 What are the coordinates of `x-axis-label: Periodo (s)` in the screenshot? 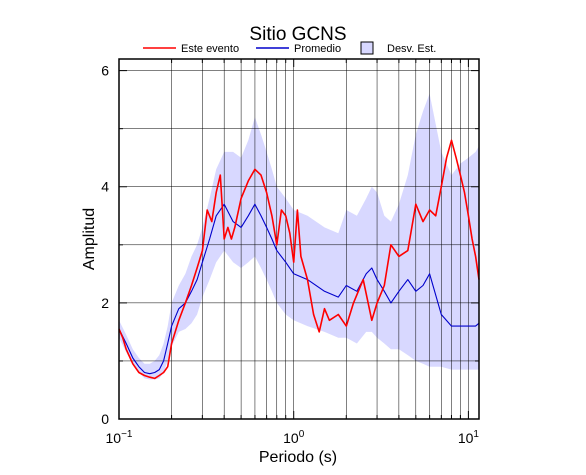 It's located at (298, 457).